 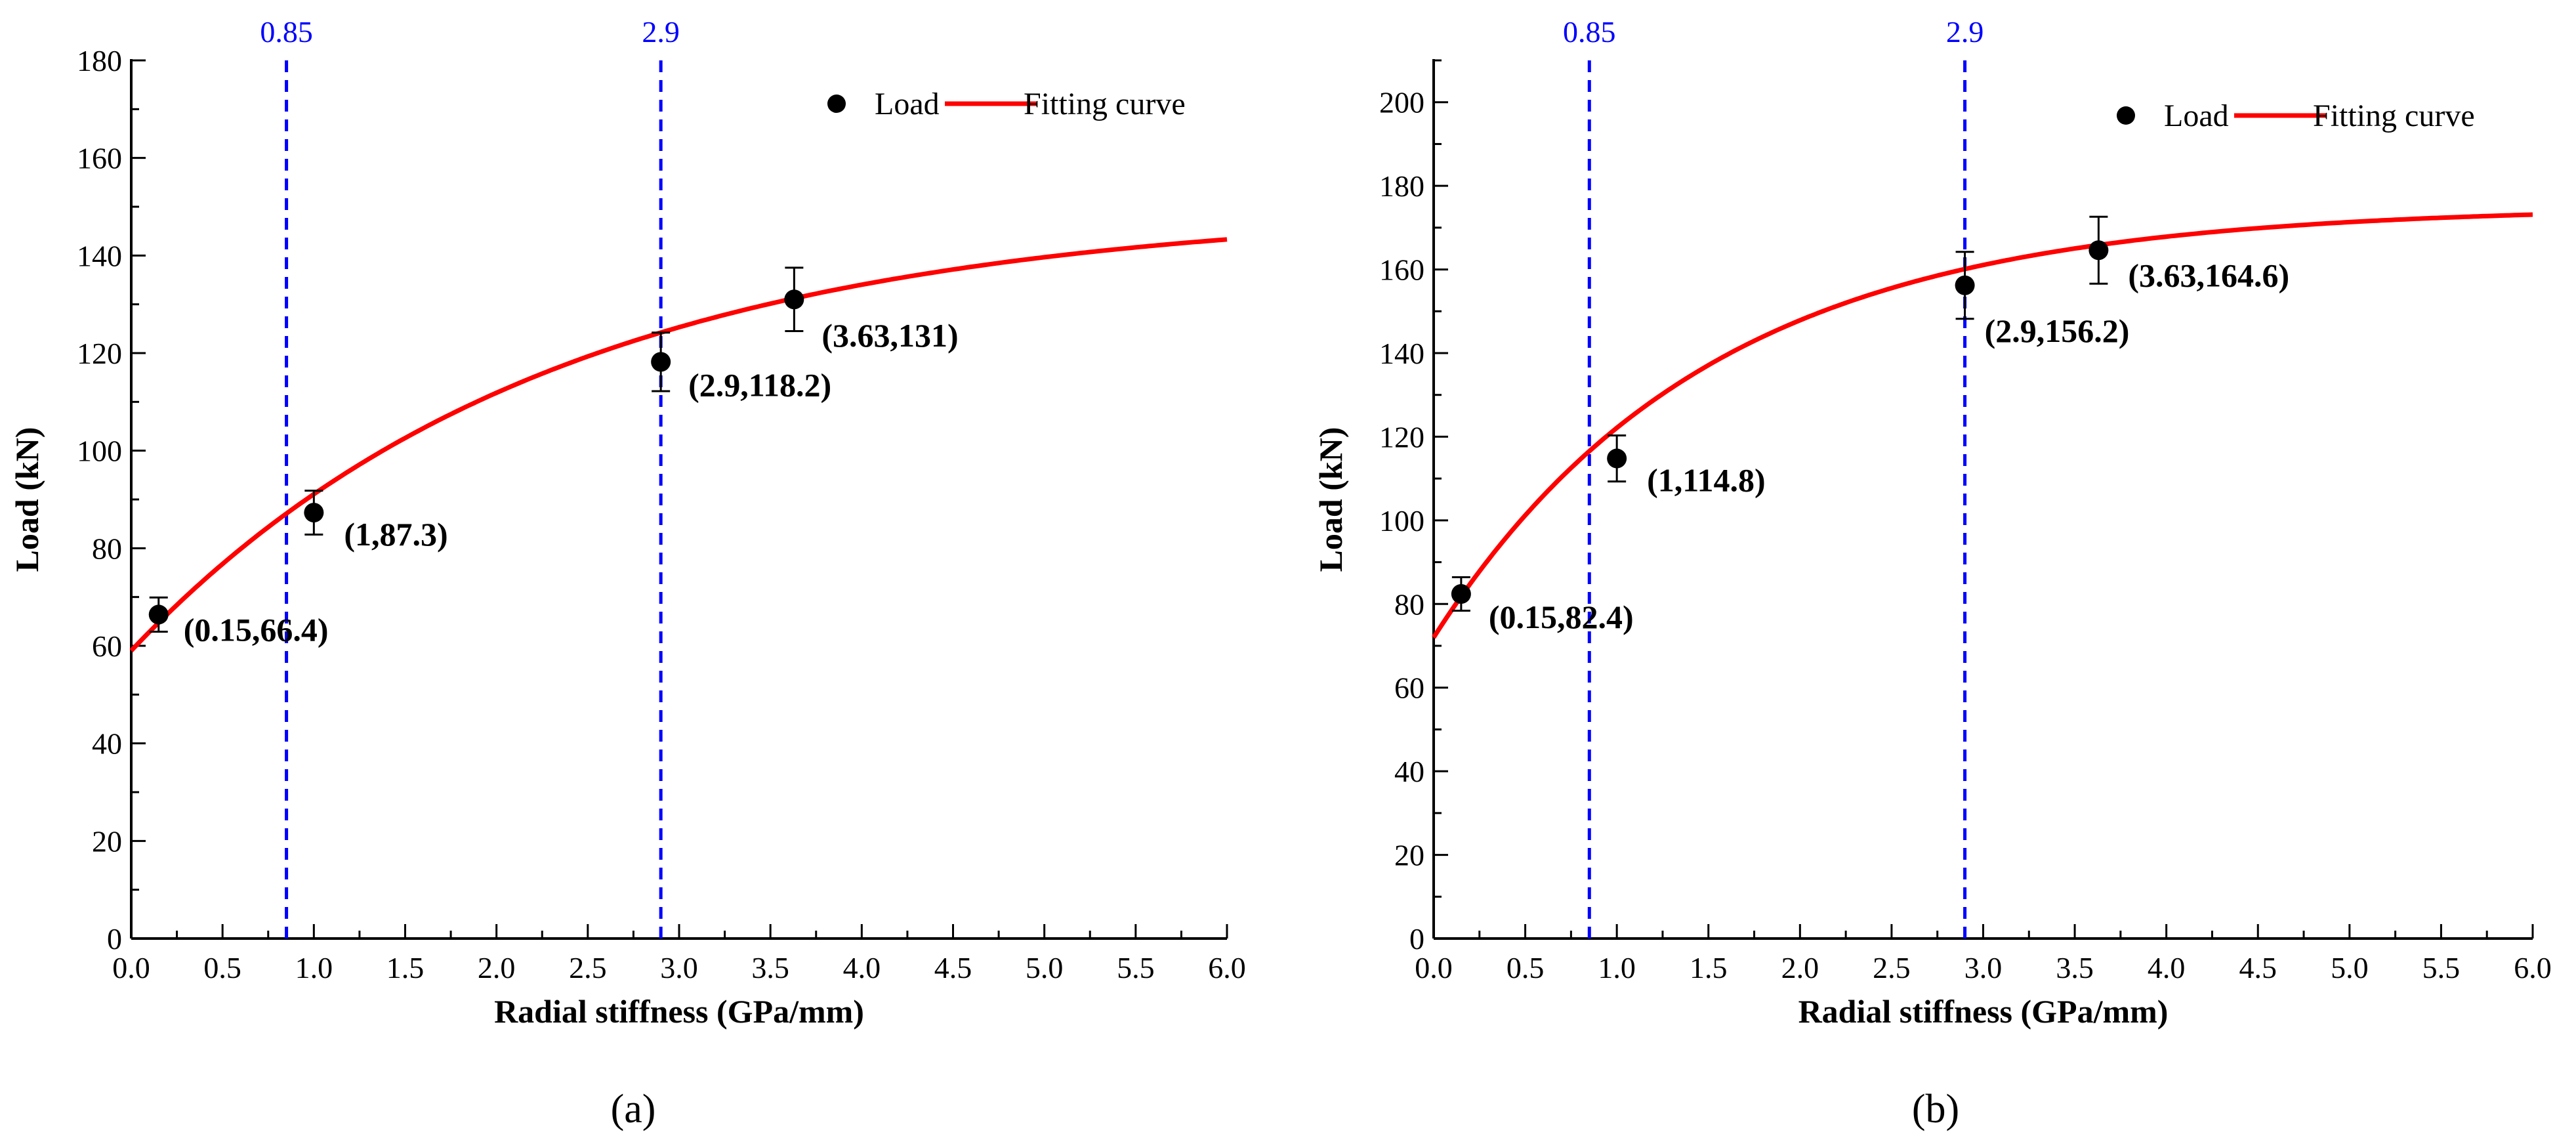 What do you see at coordinates (257, 629) in the screenshot?
I see `data-label: (0.15,66.4)` at bounding box center [257, 629].